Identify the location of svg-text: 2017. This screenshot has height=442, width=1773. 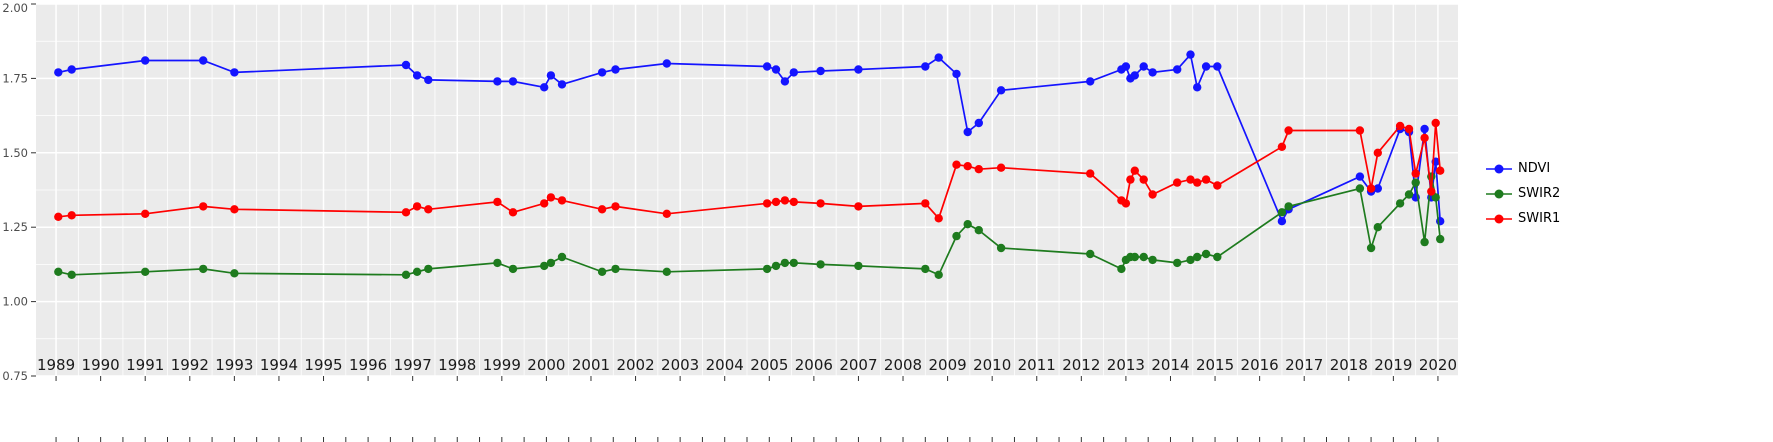
(1304, 365).